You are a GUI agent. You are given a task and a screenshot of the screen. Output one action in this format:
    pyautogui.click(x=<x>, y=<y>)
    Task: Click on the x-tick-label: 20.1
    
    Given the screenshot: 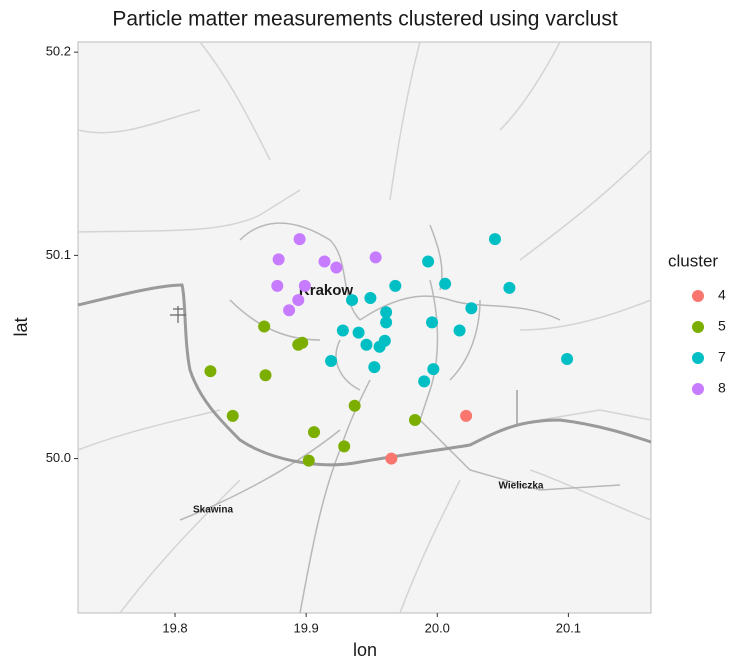 What is the action you would take?
    pyautogui.click(x=568, y=627)
    